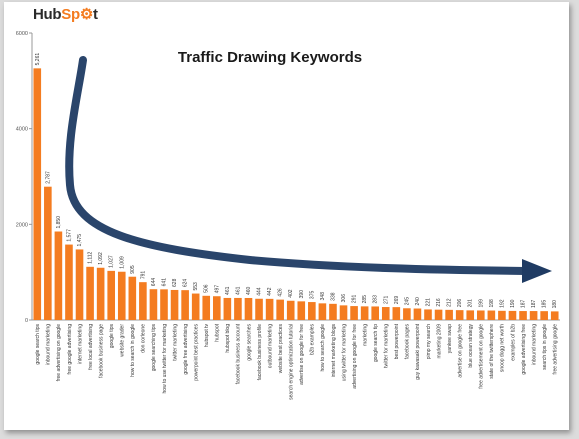 The width and height of the screenshot is (579, 439). I want to click on category-label: facebook business account, so click(239, 353).